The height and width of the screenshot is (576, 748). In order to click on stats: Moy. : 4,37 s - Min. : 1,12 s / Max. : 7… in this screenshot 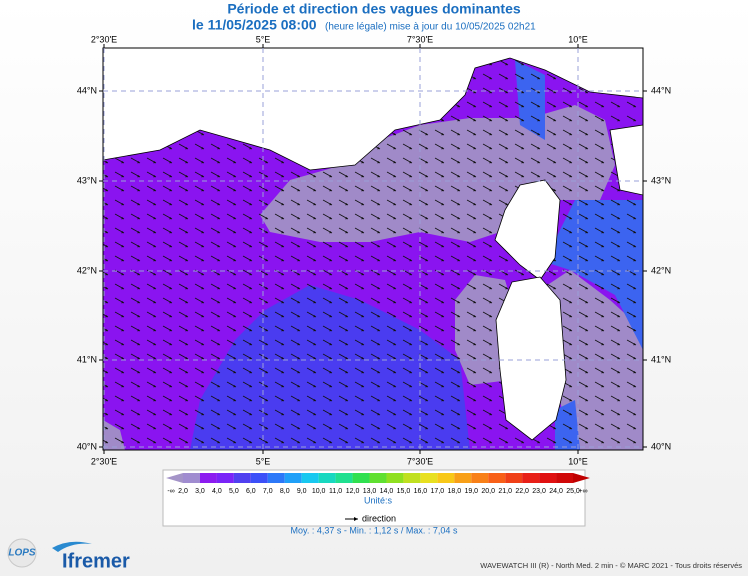, I will do `click(374, 530)`.